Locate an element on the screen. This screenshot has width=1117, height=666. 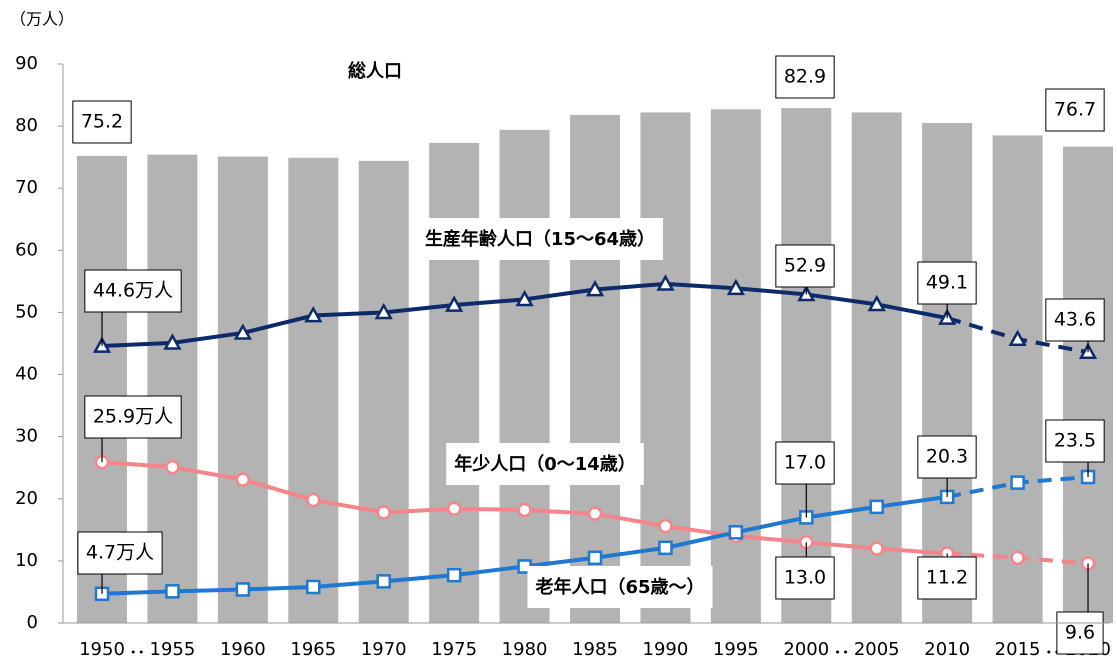
value-label-text: 82.9 is located at coordinates (805, 77).